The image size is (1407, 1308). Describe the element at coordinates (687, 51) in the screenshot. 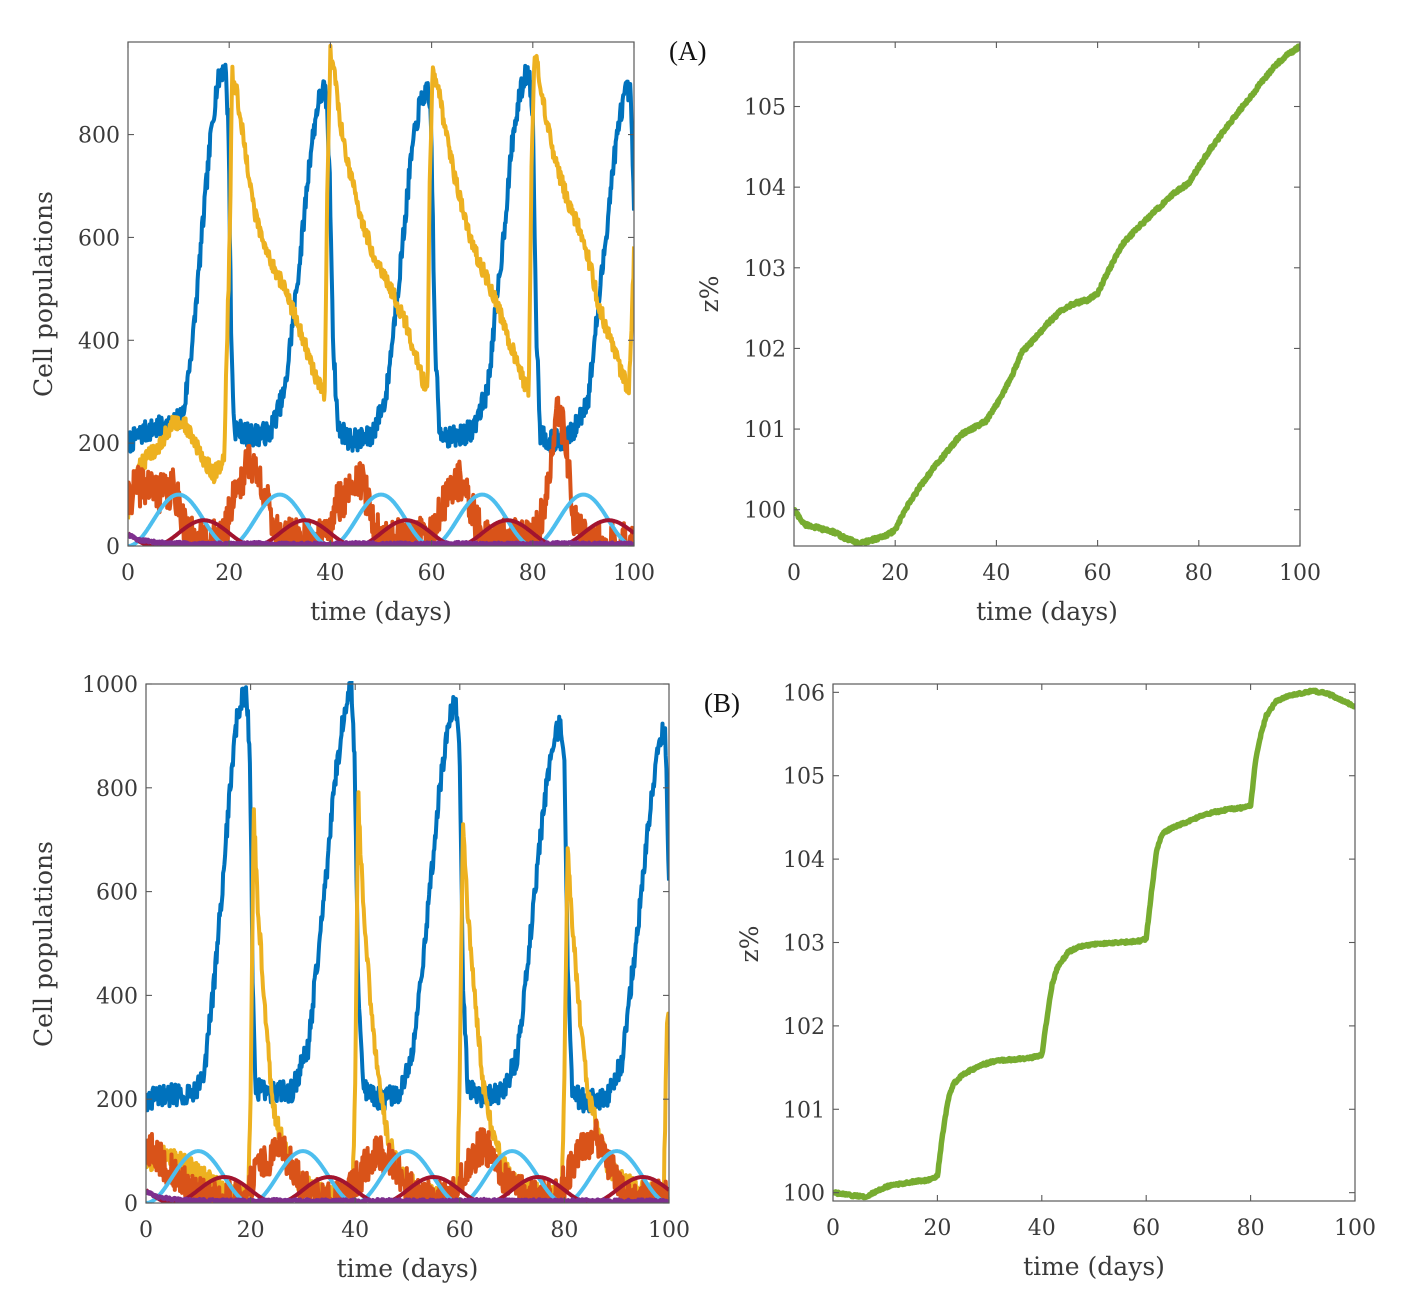

I see `panel-label-a: (A)` at that location.